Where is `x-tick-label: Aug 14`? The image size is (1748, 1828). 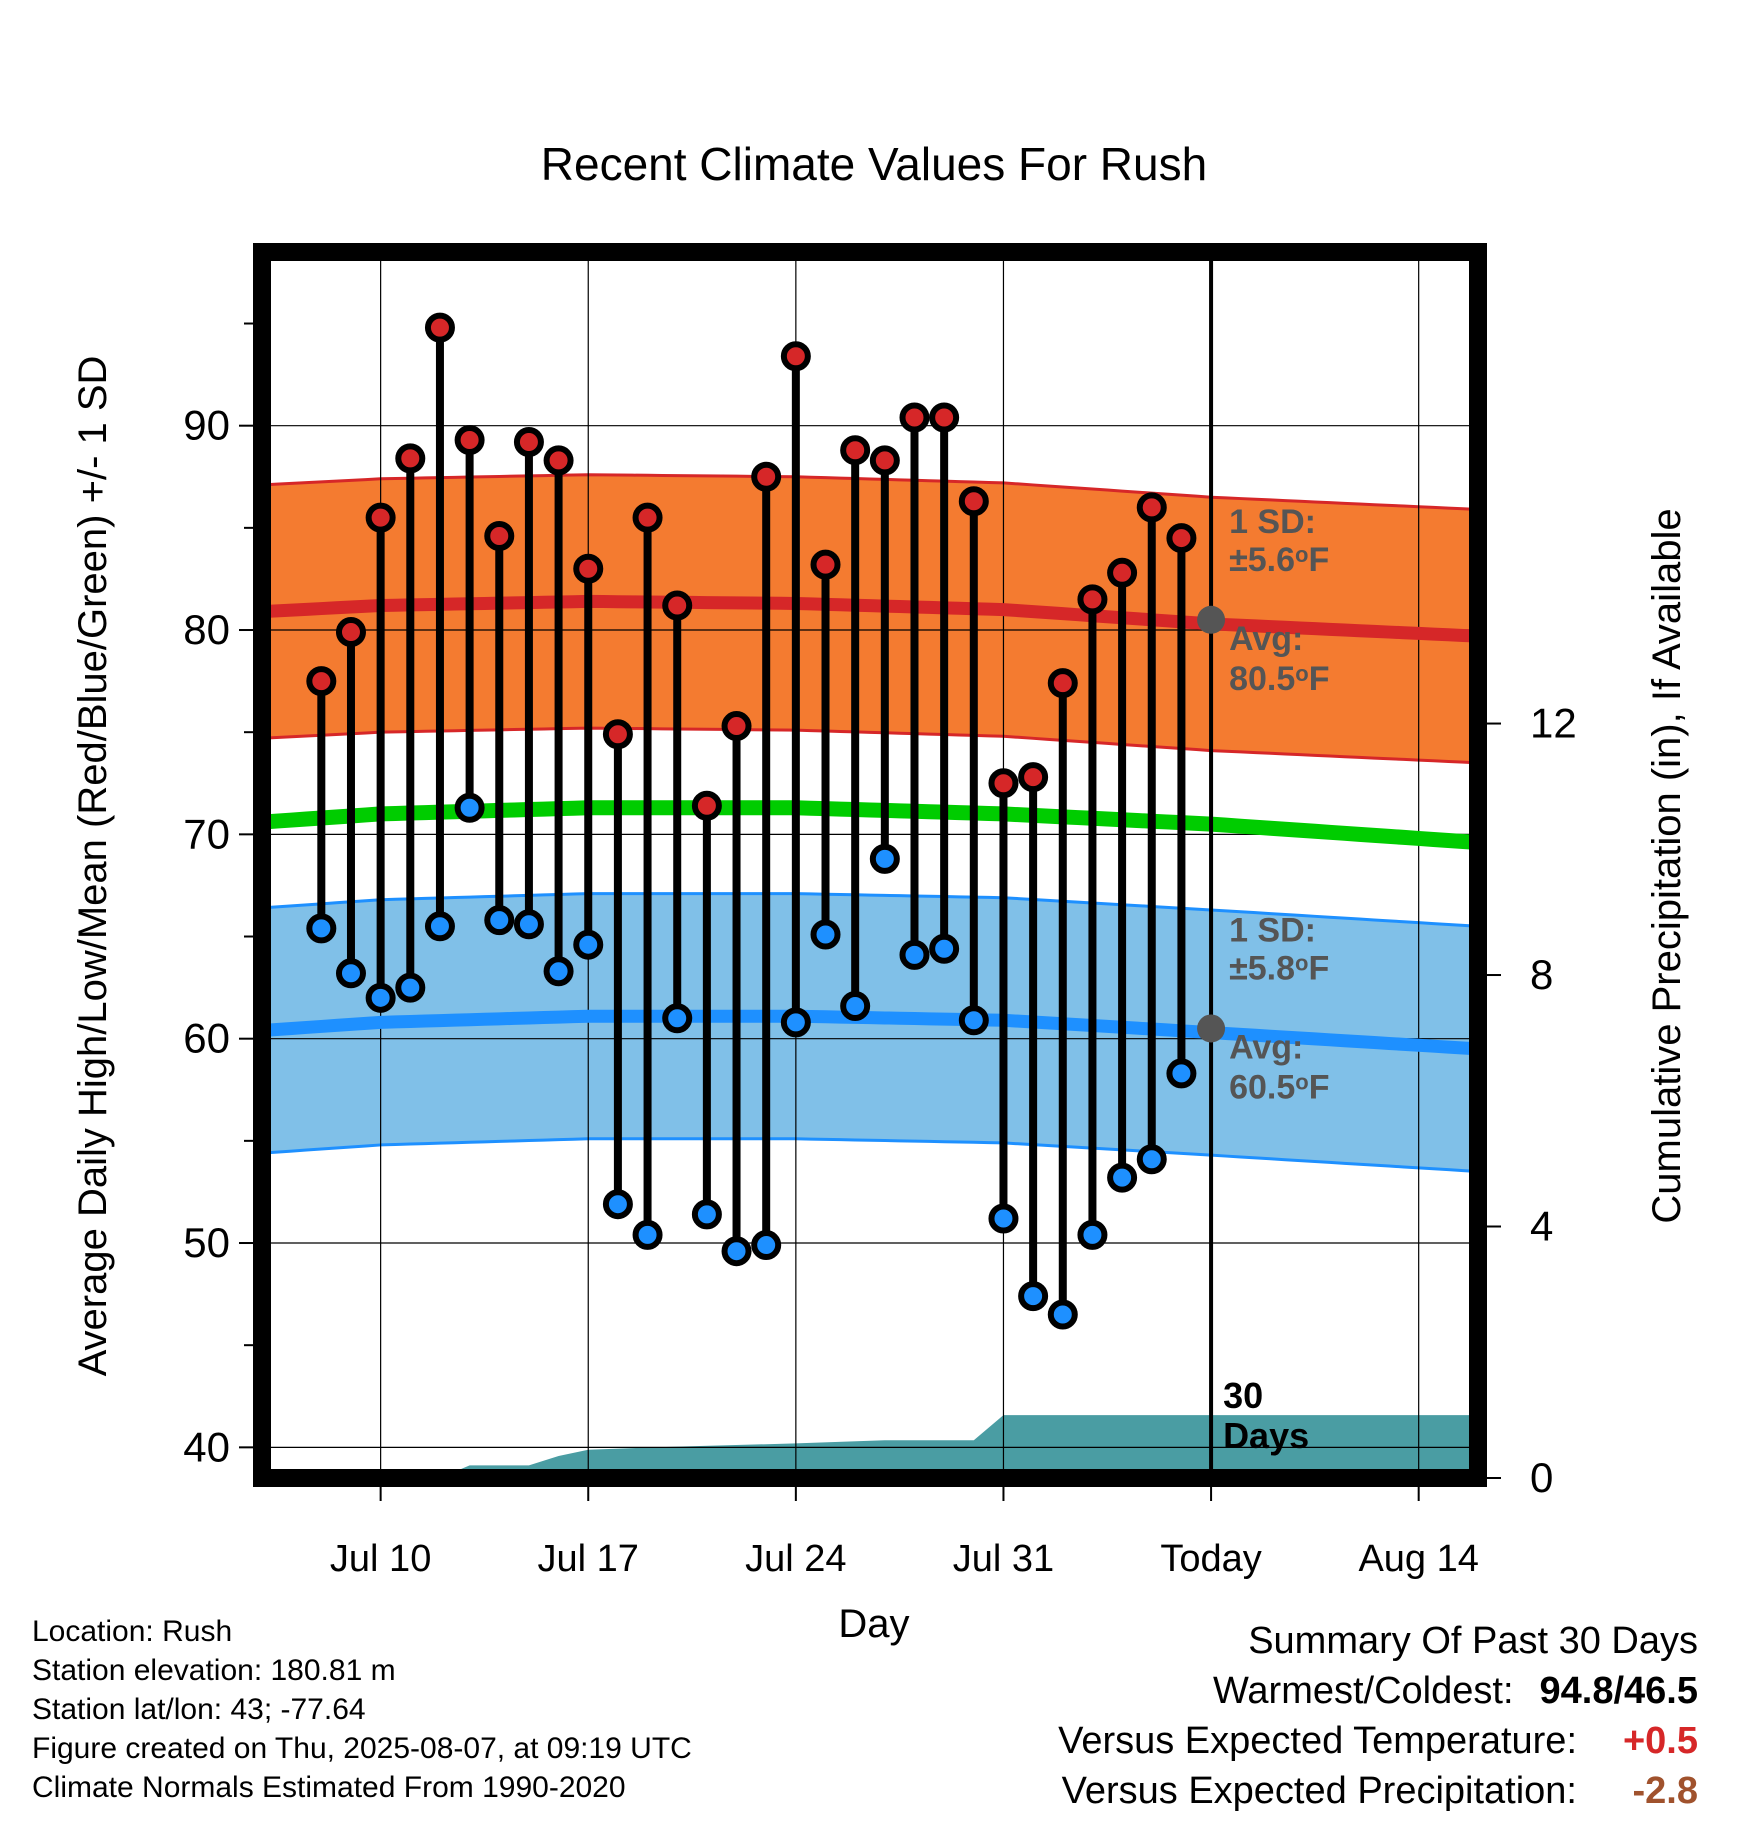
x-tick-label: Aug 14 is located at coordinates (1418, 1559).